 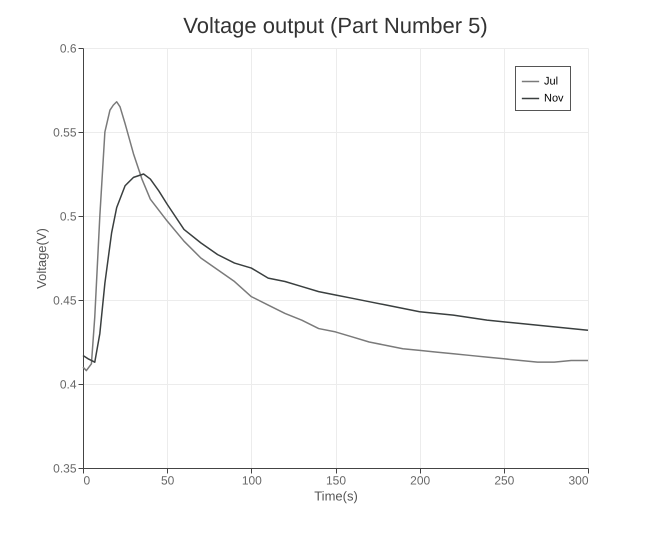 What do you see at coordinates (335, 25) in the screenshot?
I see `chart-title: Voltage output (Part Number 5)` at bounding box center [335, 25].